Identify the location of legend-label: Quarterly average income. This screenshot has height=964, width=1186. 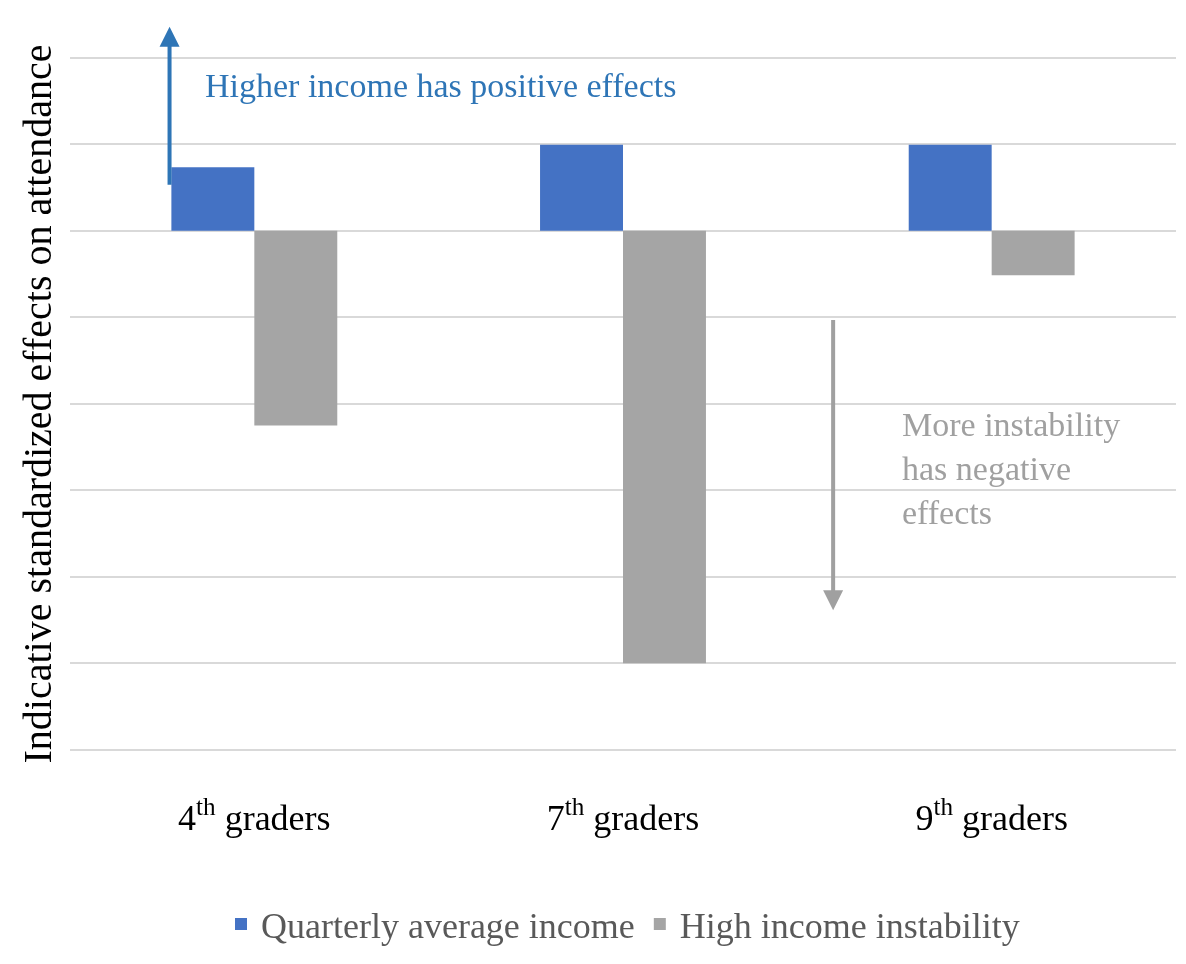
(448, 926).